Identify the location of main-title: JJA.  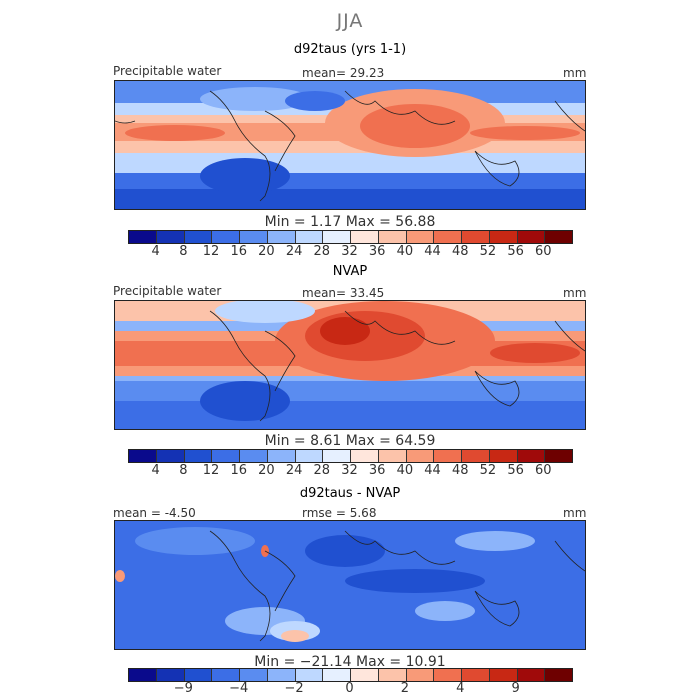
(350, 21).